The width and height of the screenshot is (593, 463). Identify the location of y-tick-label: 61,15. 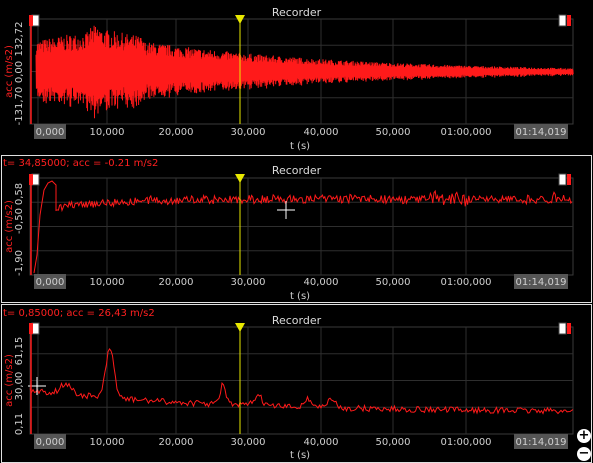
(19, 351).